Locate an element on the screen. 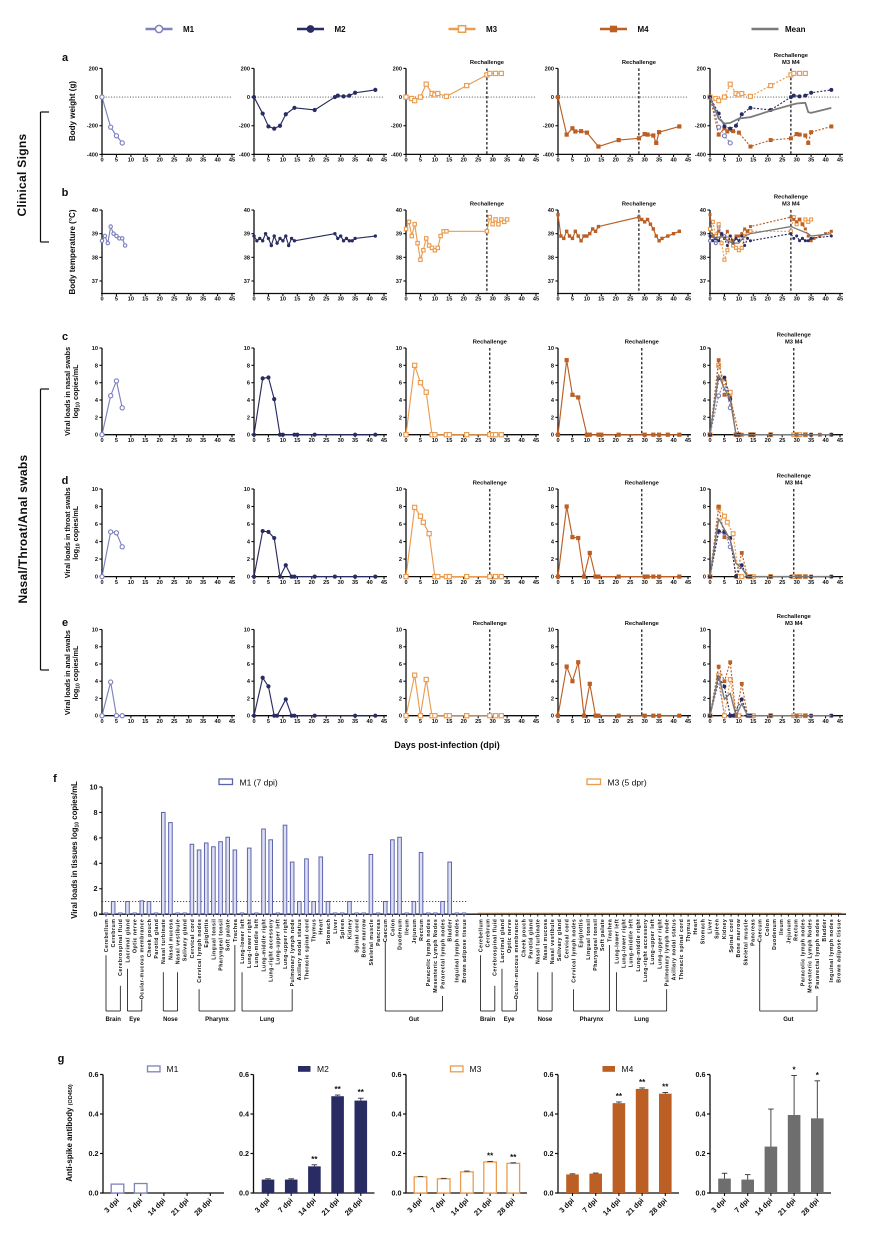  svg-text: Soft palate is located at coordinates (603, 935).